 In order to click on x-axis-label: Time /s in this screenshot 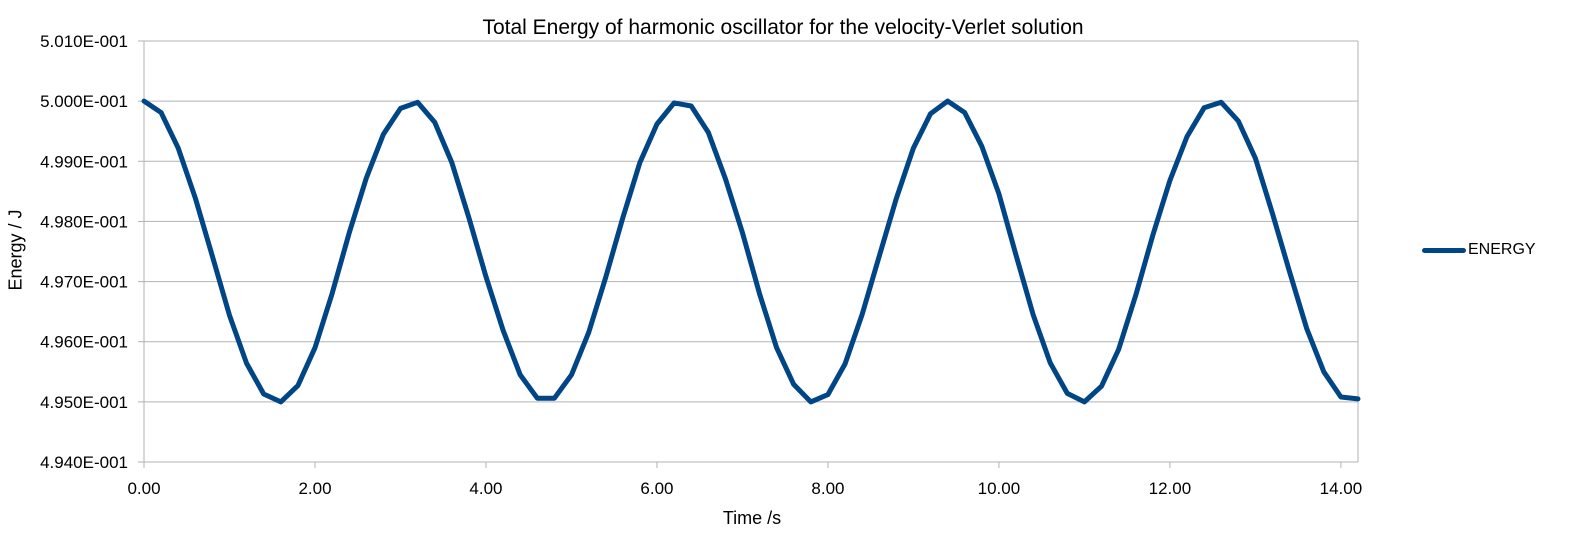, I will do `click(752, 518)`.